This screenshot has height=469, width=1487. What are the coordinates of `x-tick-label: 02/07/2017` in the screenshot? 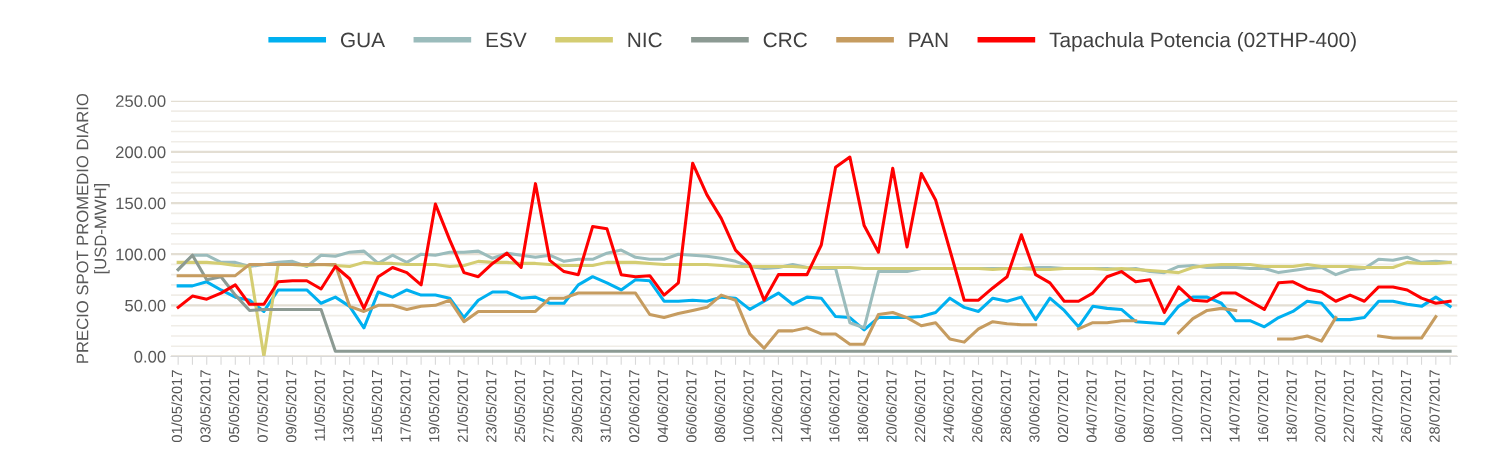 It's located at (1063, 406).